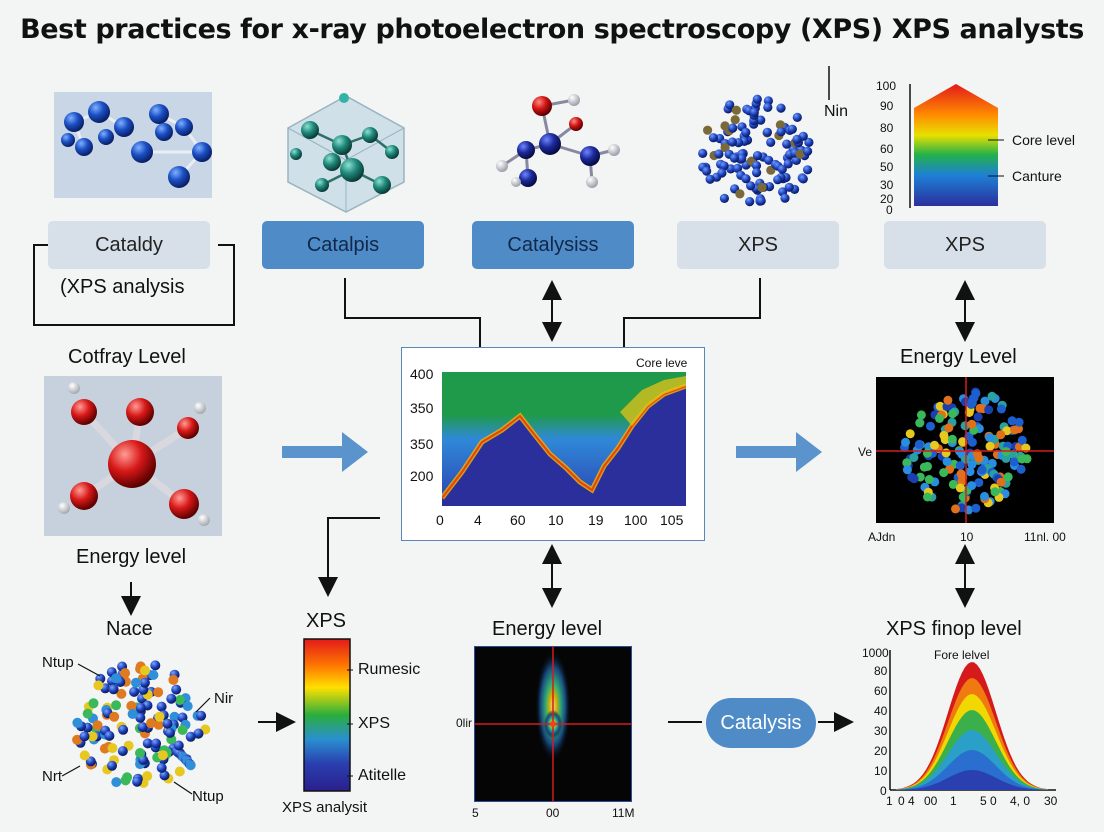 The height and width of the screenshot is (832, 1104). I want to click on nin-label: Nin, so click(836, 111).